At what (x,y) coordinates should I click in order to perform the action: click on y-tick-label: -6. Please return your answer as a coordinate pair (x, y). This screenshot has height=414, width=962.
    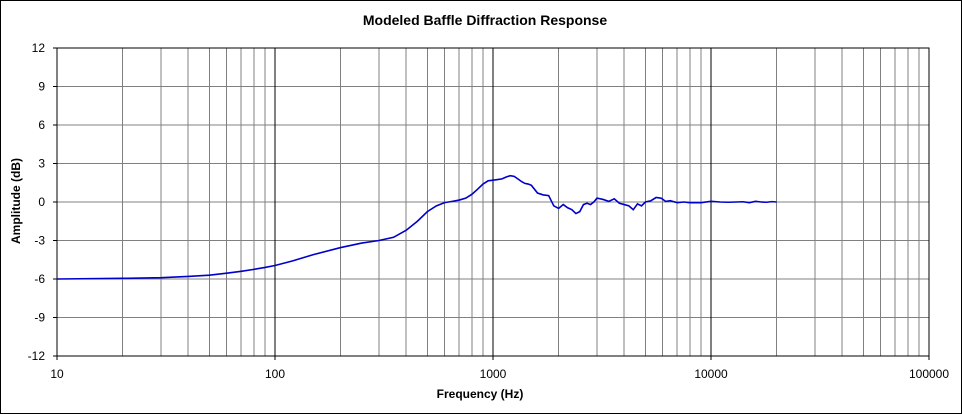
    Looking at the image, I should click on (39, 279).